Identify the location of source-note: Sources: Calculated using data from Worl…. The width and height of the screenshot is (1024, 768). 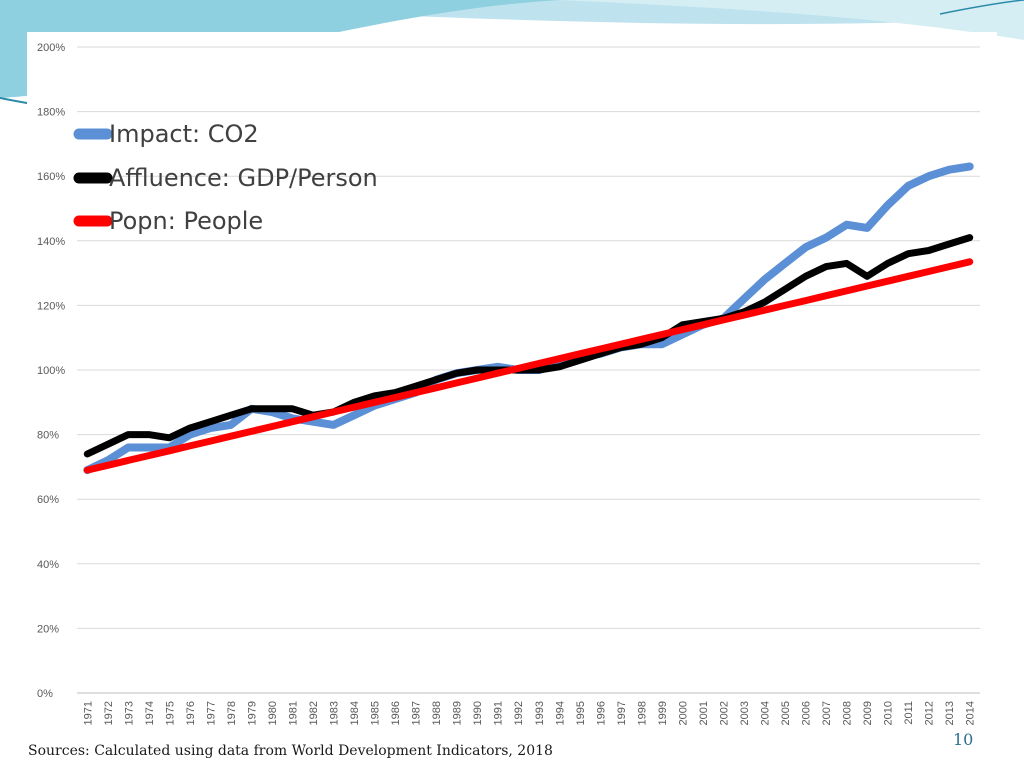
(290, 751).